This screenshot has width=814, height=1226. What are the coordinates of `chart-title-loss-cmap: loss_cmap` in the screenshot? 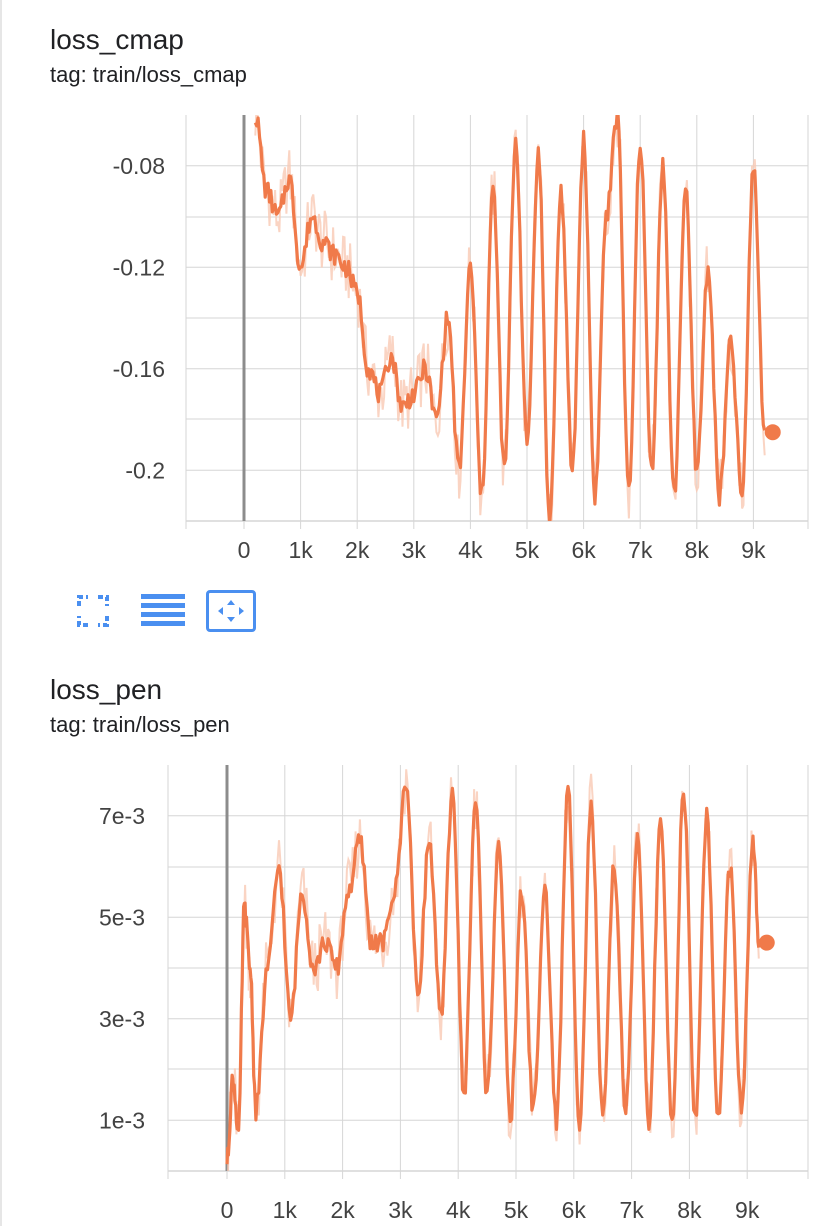 It's located at (117, 39).